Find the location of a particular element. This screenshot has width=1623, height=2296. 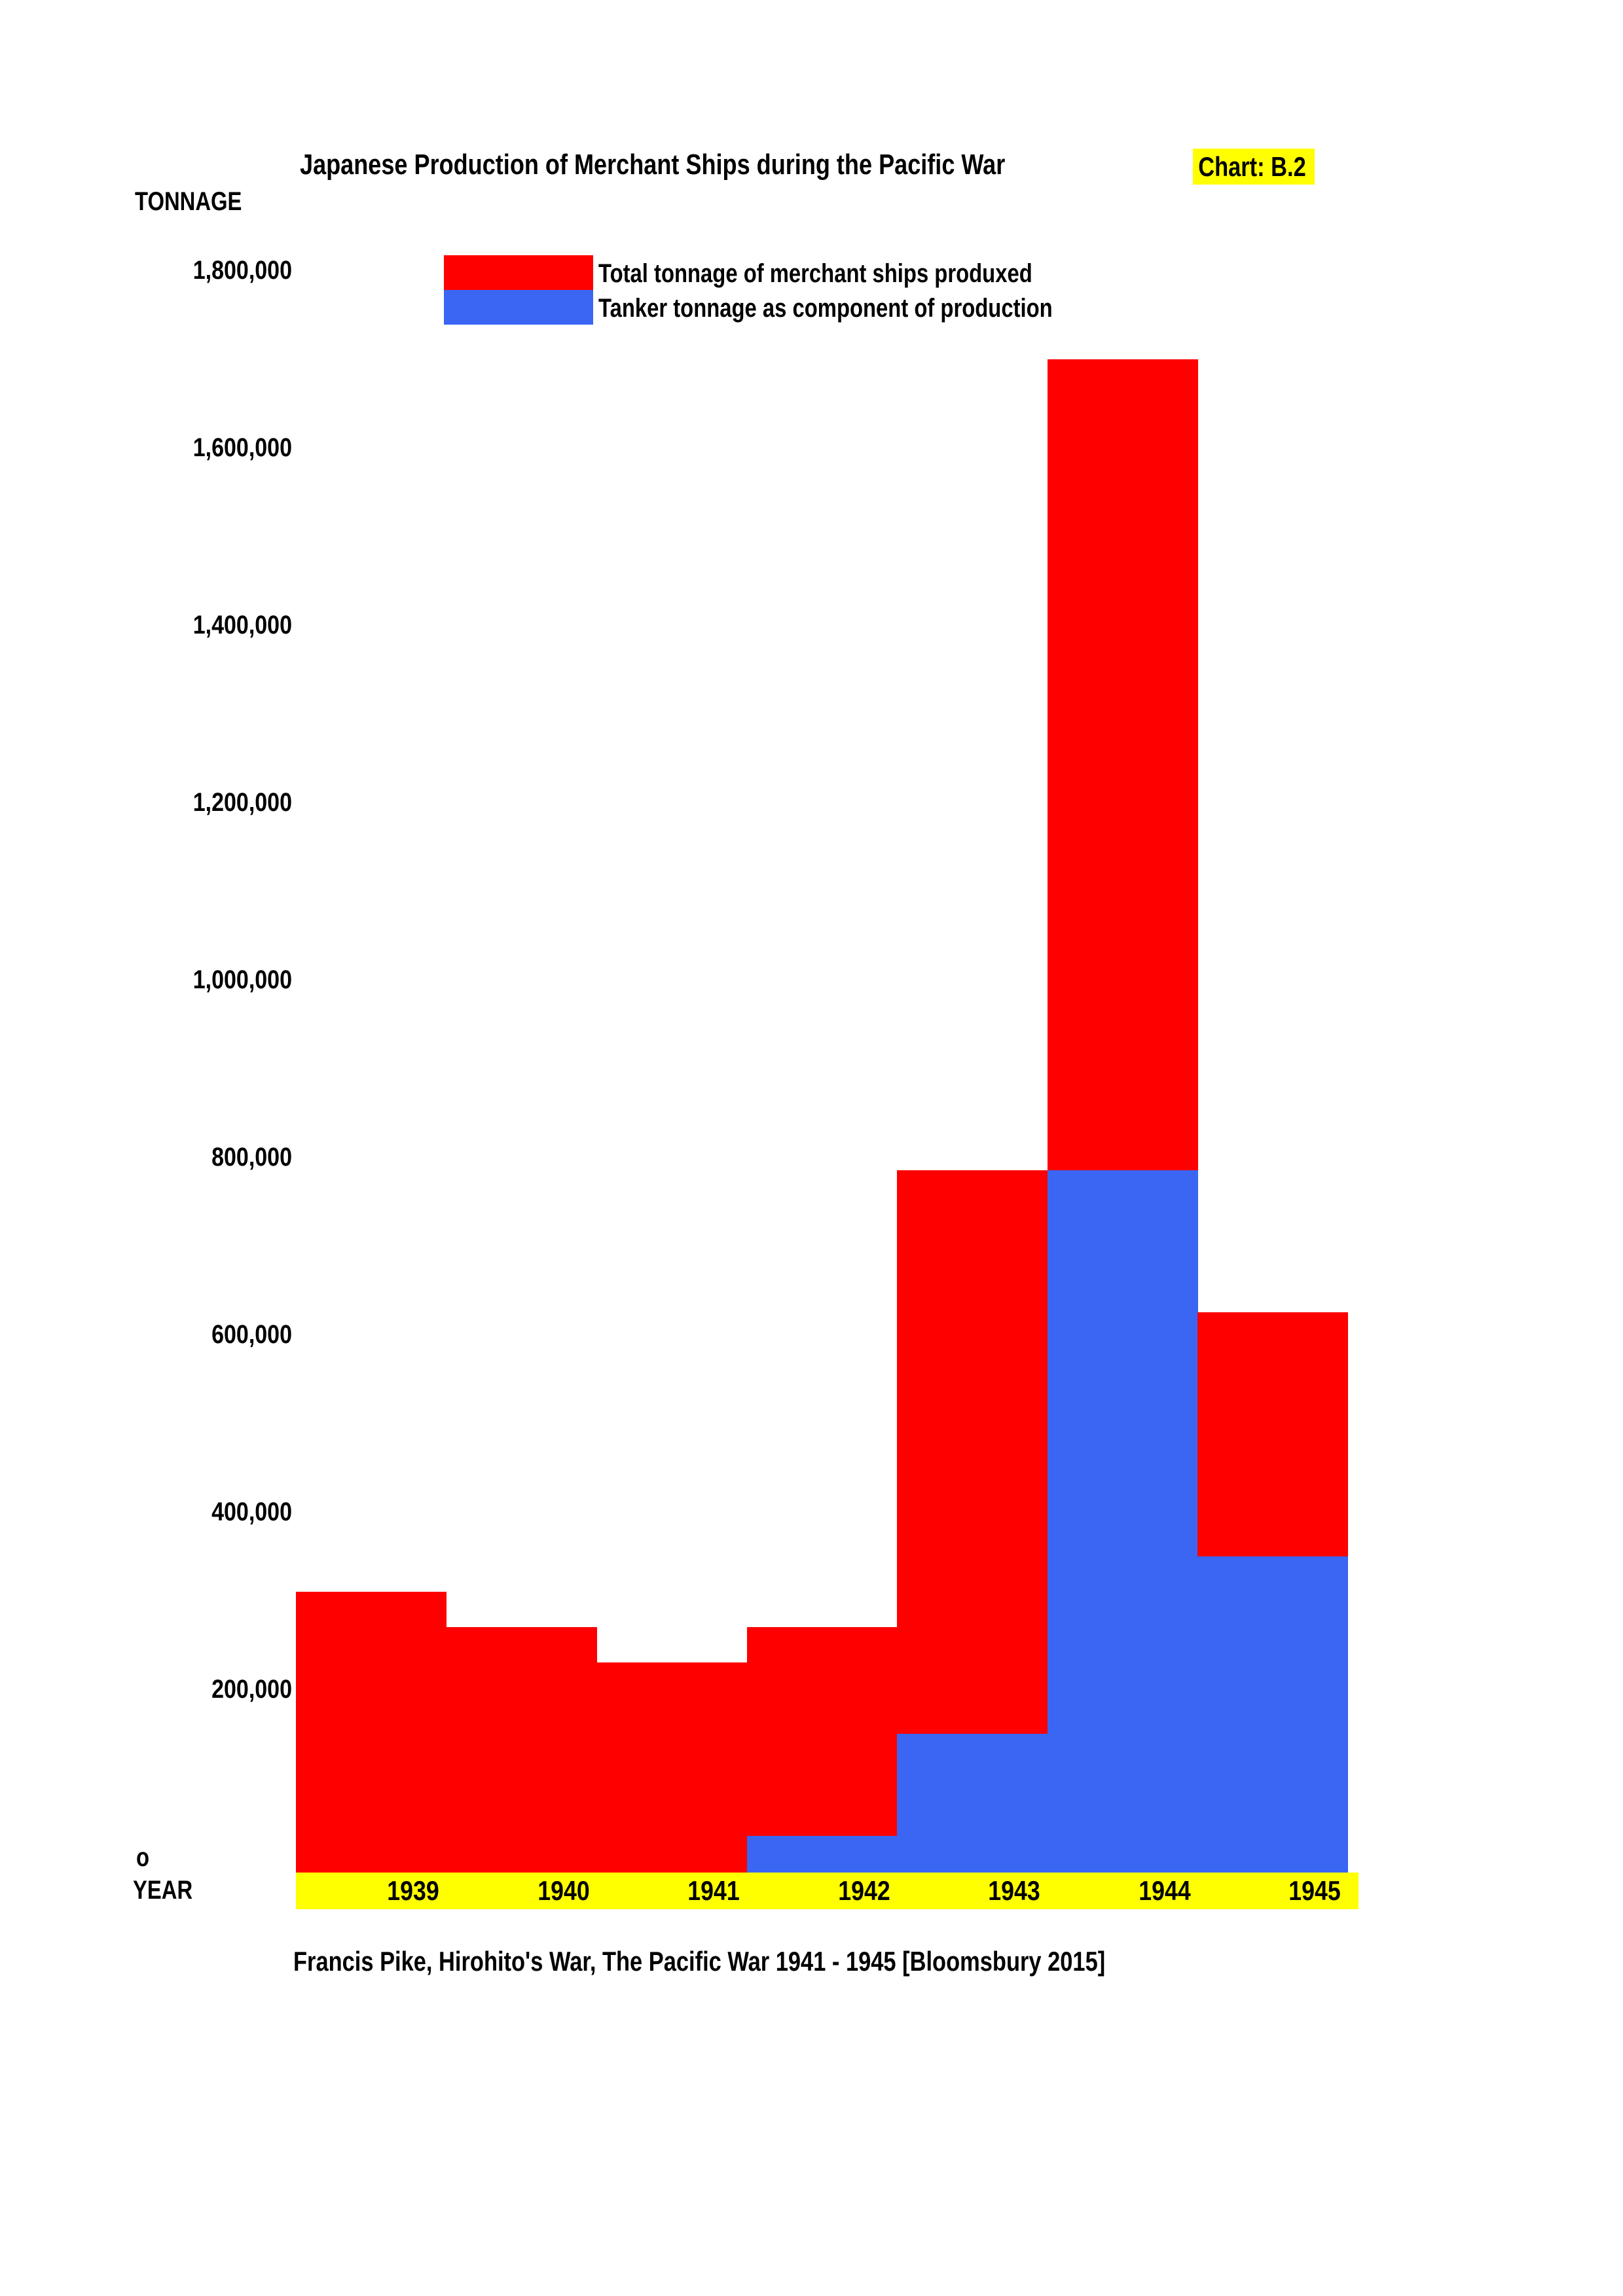

x-tick-1941: 1941 is located at coordinates (713, 1890).